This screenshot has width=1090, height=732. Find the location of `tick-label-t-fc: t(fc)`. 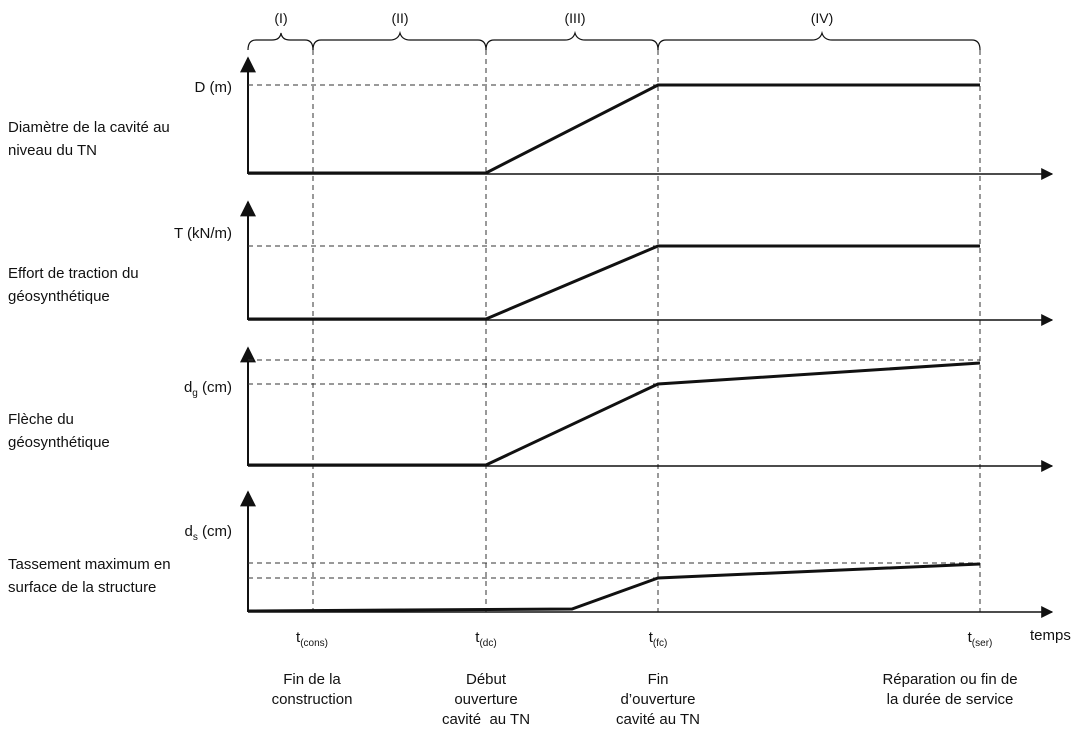

tick-label-t-fc: t(fc) is located at coordinates (658, 639).